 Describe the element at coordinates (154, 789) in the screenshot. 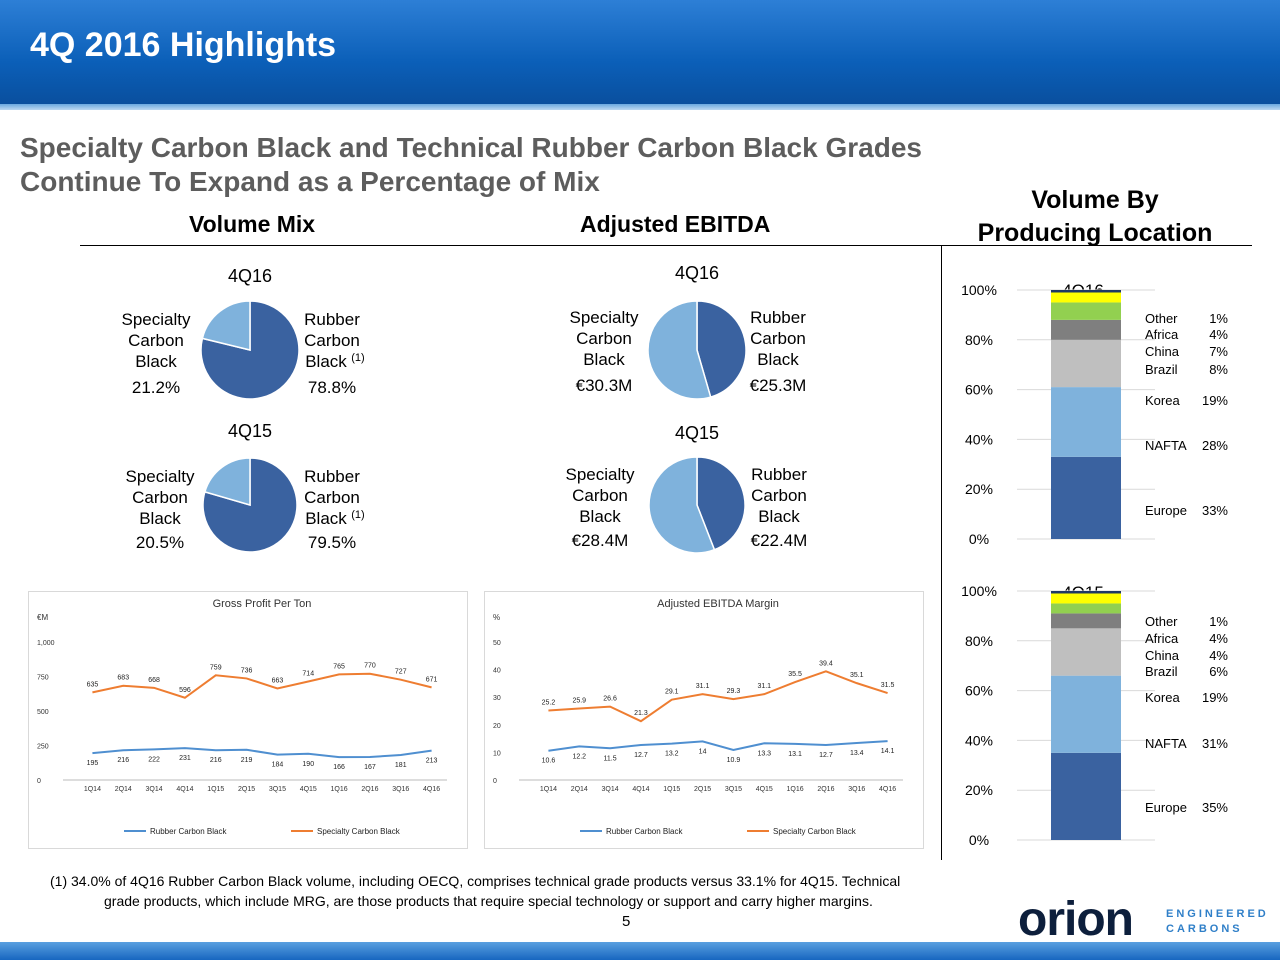

I see `x-tick-label: 3Q14` at that location.